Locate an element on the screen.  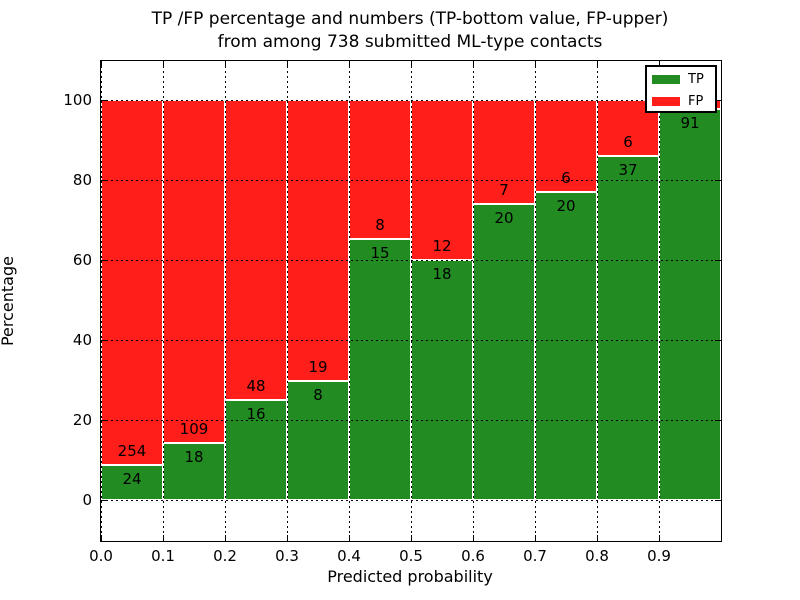
x-axis-label: Predicted probability is located at coordinates (410, 576).